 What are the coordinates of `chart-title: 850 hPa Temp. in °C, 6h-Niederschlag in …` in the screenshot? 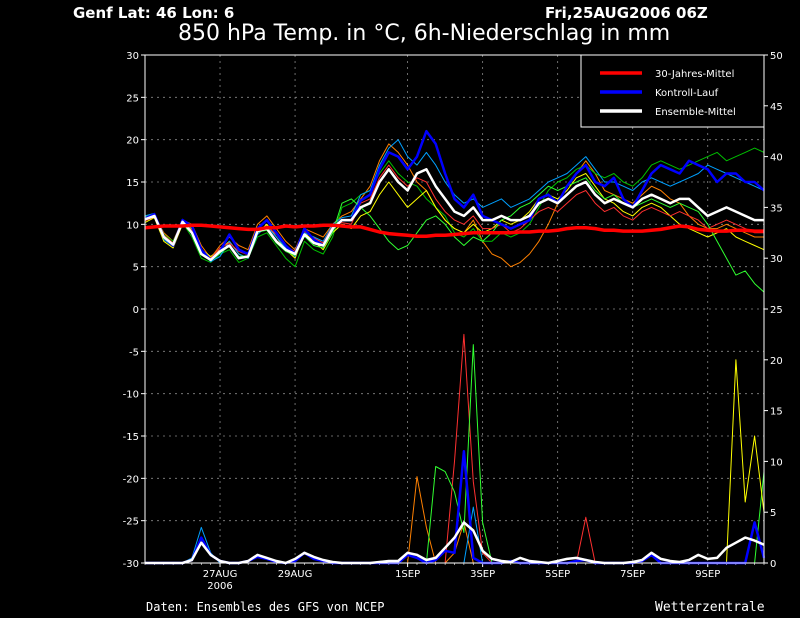 It's located at (424, 33).